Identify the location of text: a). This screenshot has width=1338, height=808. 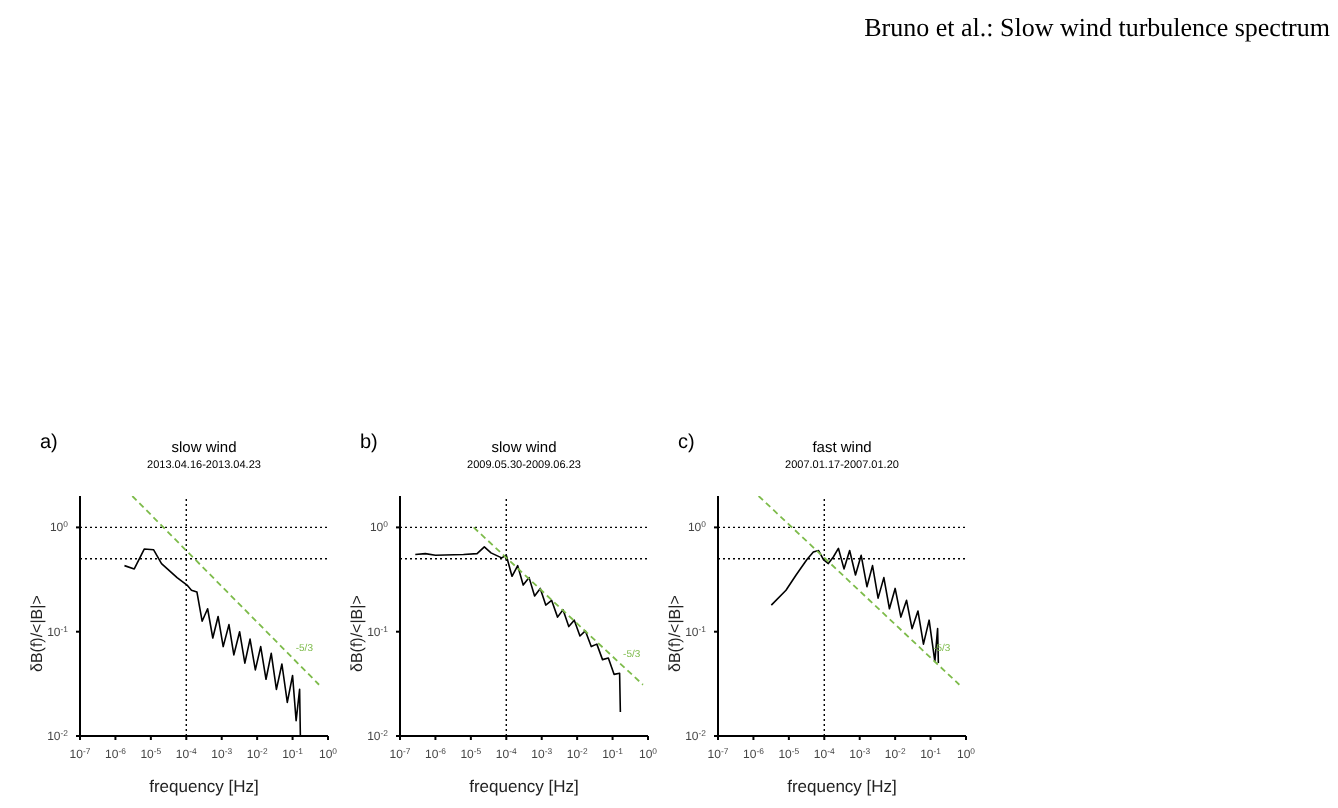
(49, 443).